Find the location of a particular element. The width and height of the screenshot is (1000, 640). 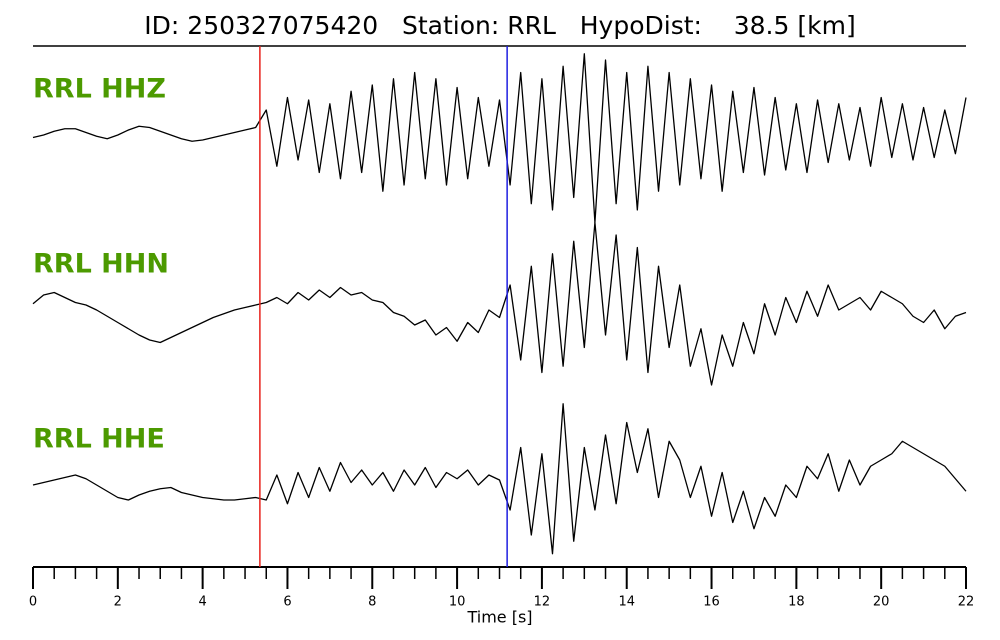

x-tick-label: 8 is located at coordinates (372, 602).